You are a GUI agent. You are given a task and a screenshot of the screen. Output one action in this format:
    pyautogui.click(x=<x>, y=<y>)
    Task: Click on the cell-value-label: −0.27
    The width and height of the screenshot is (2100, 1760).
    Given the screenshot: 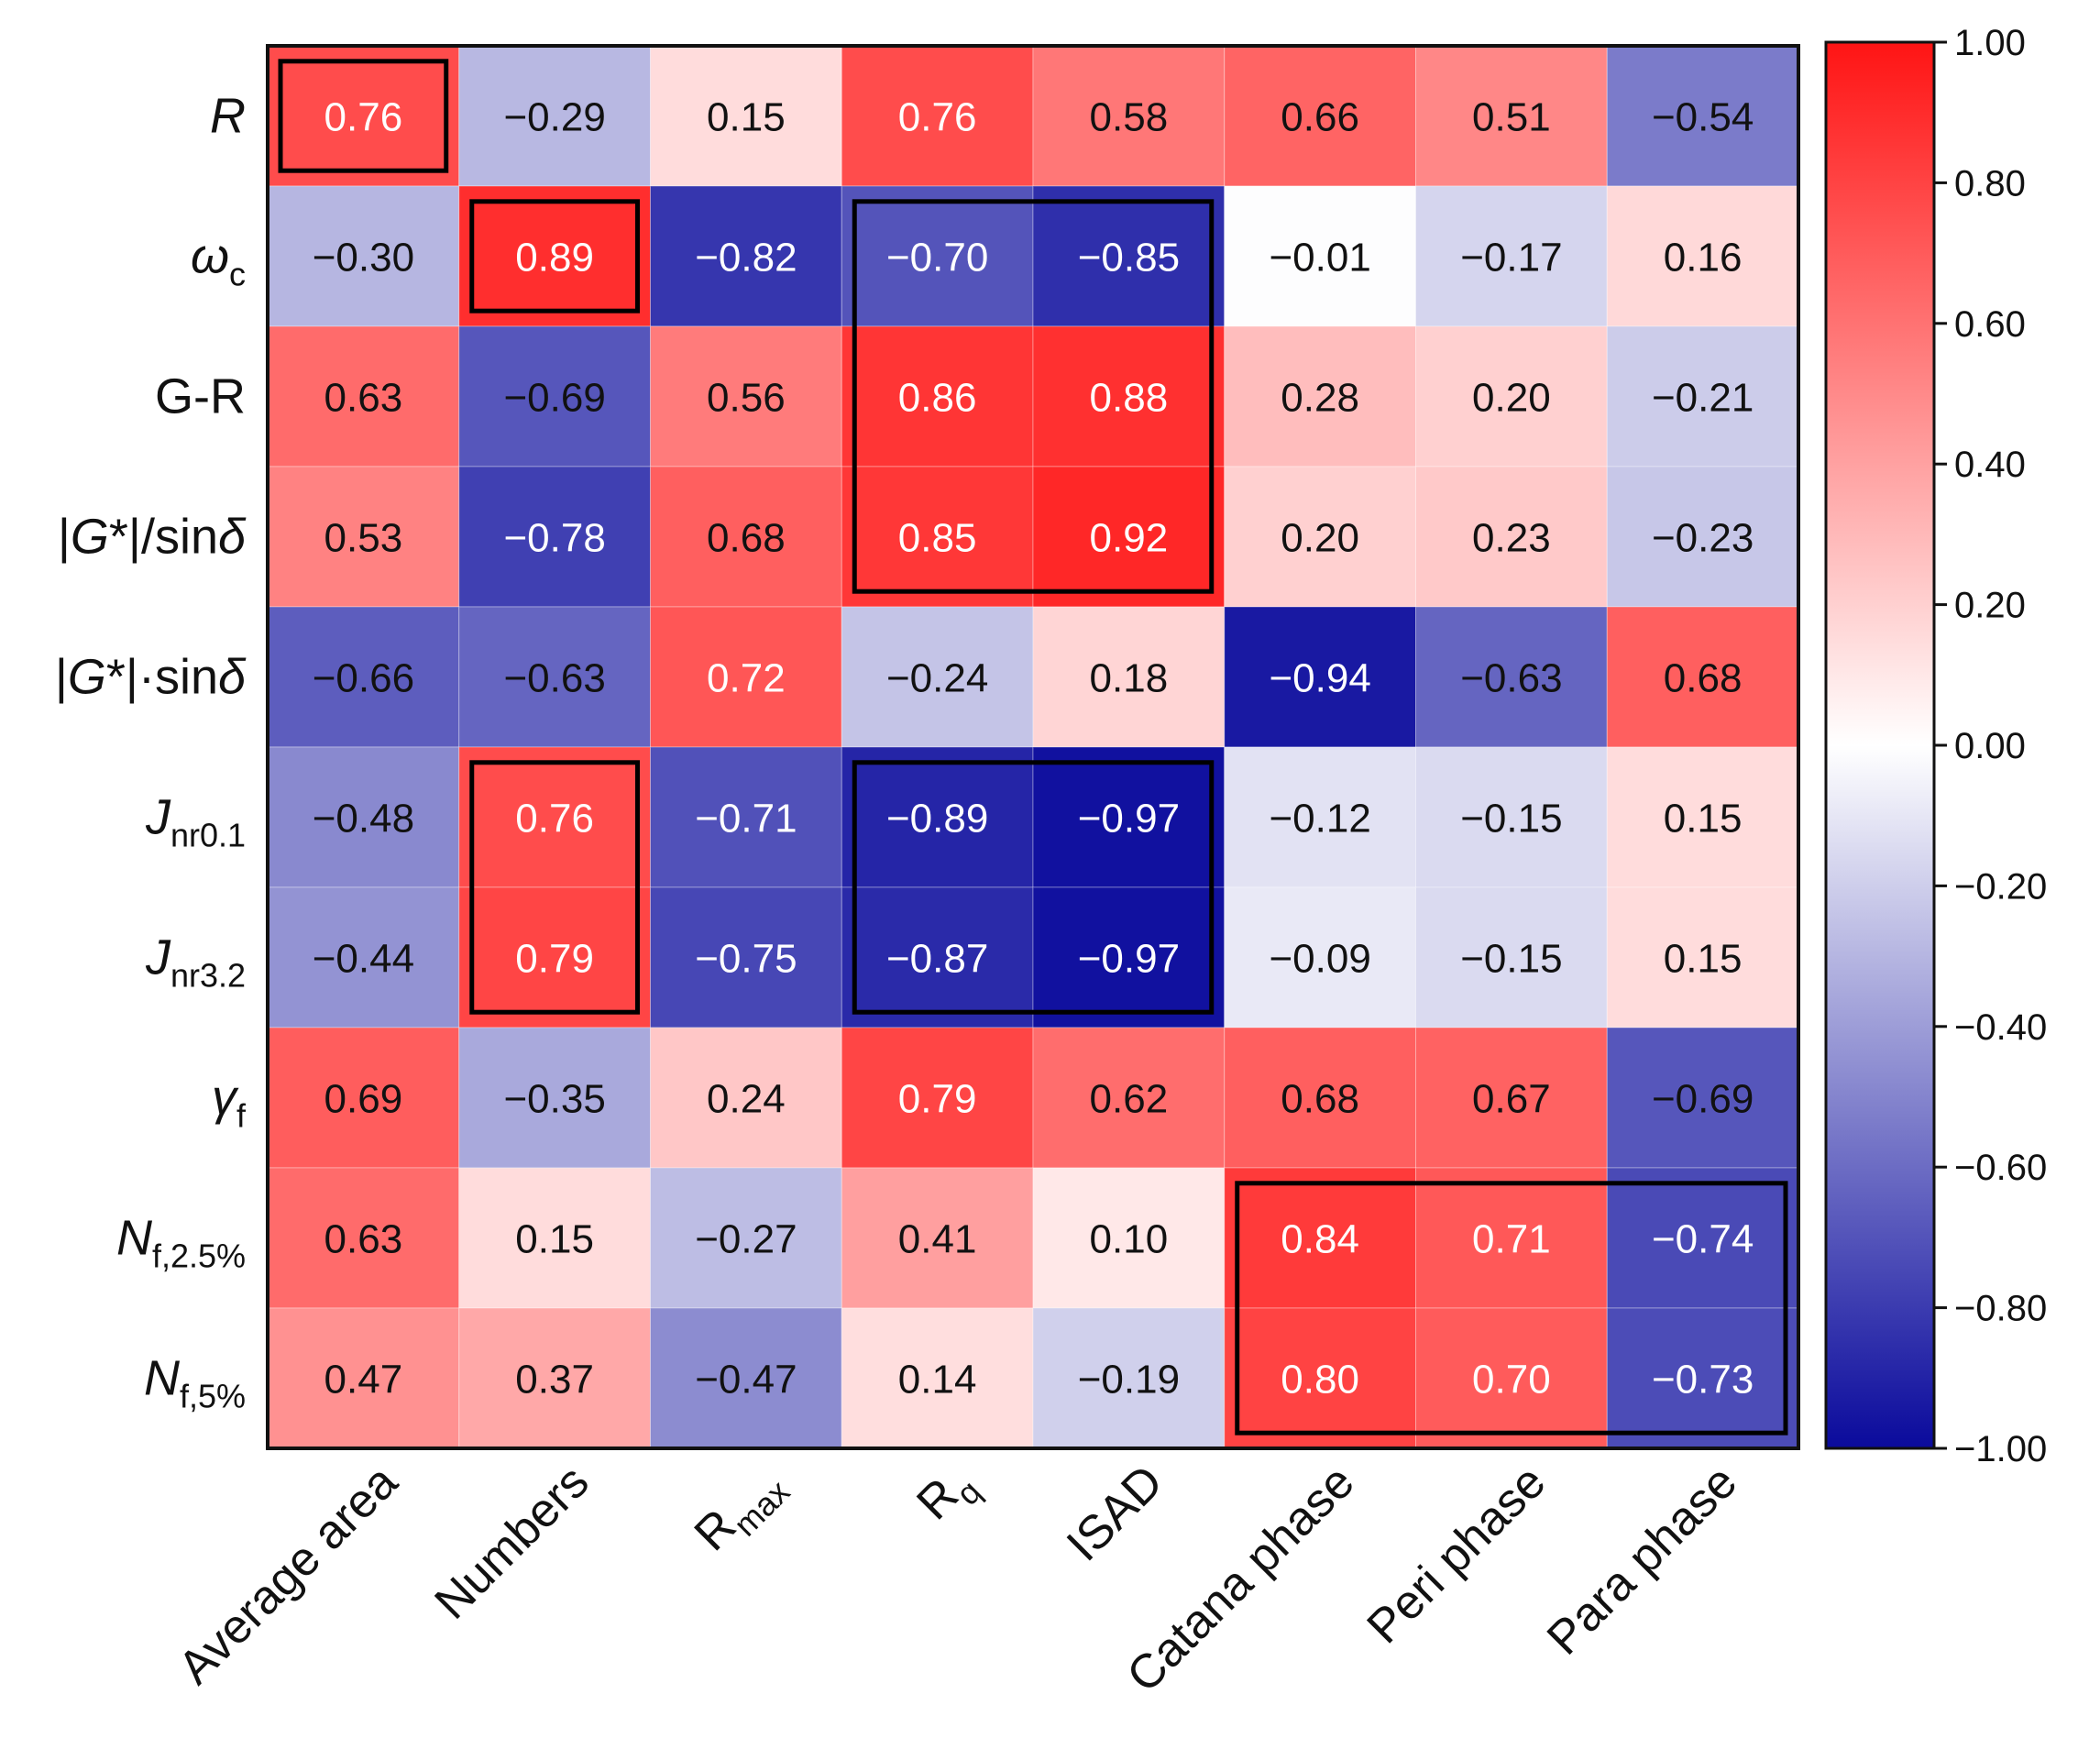 What is the action you would take?
    pyautogui.click(x=746, y=1239)
    